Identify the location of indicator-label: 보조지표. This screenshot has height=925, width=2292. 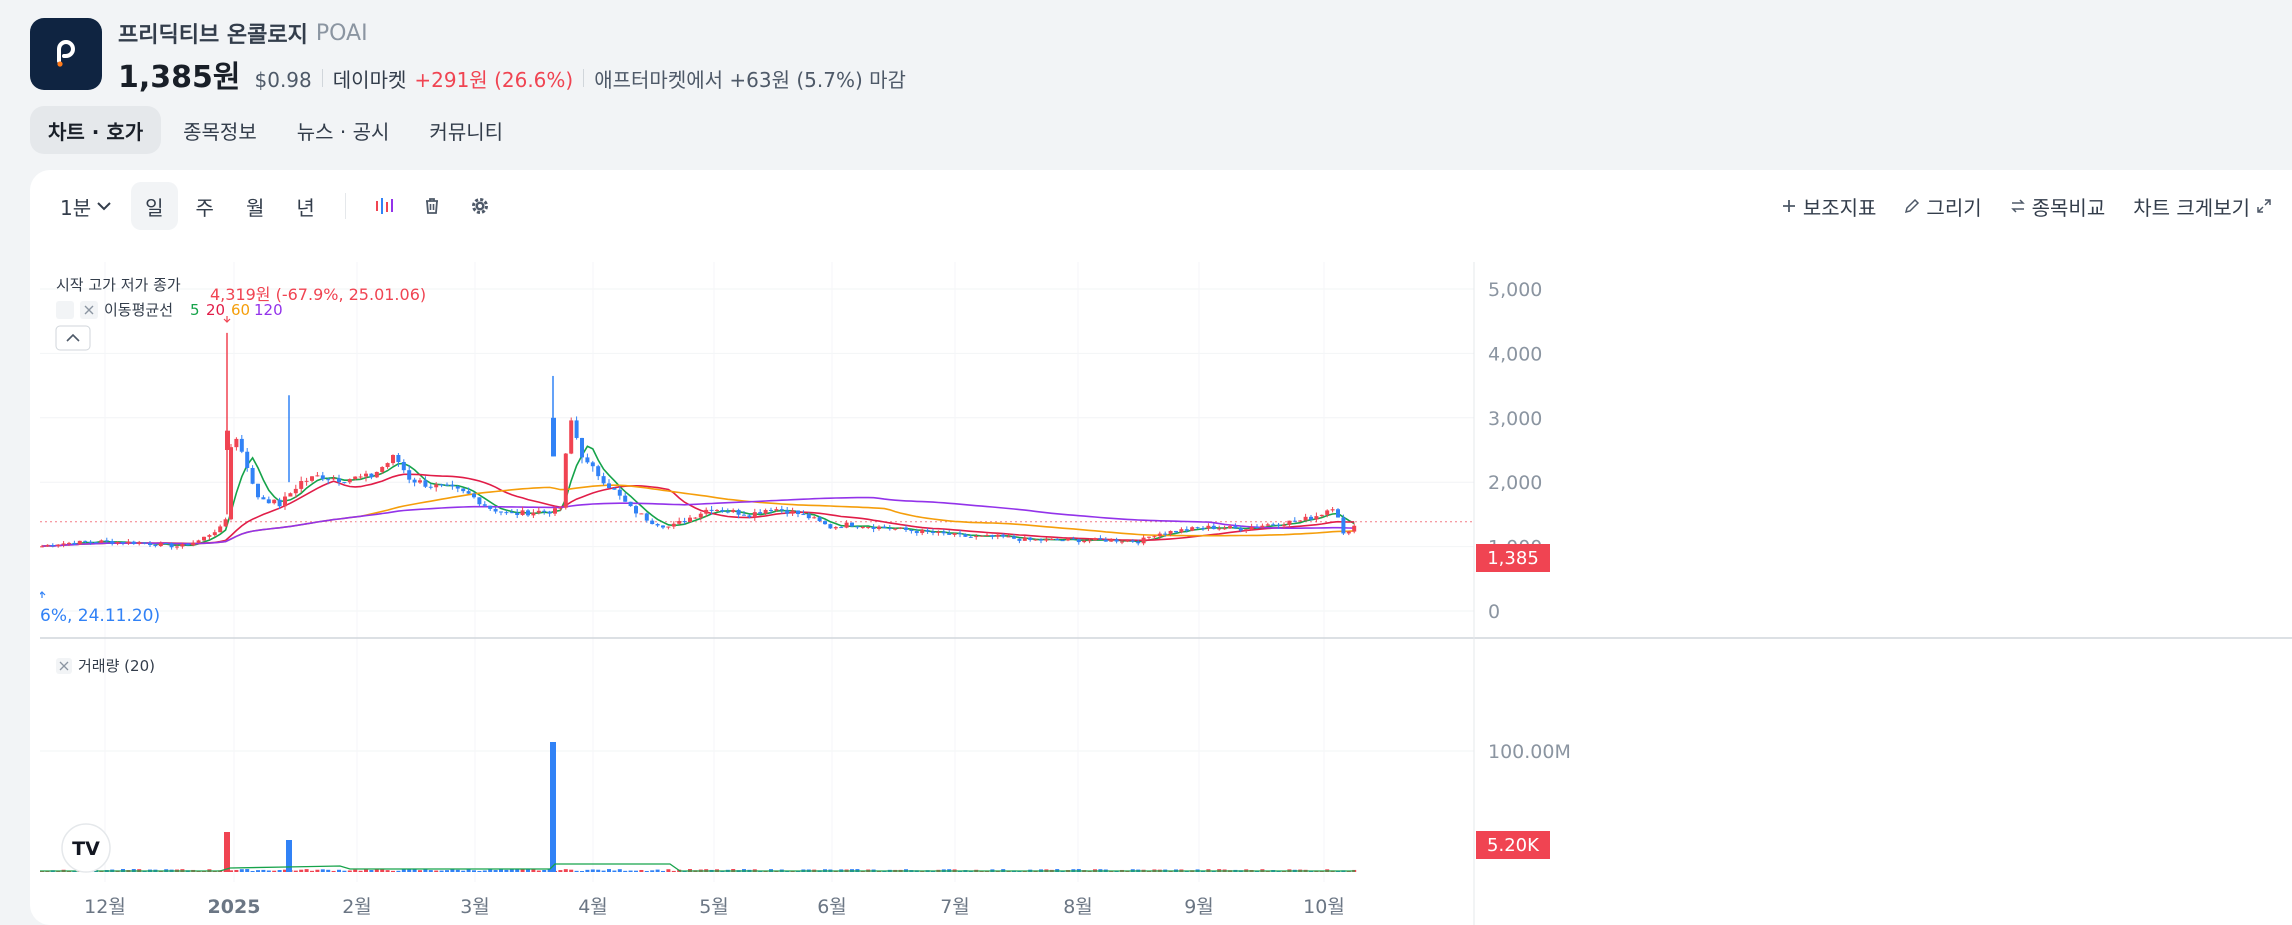
(1839, 207).